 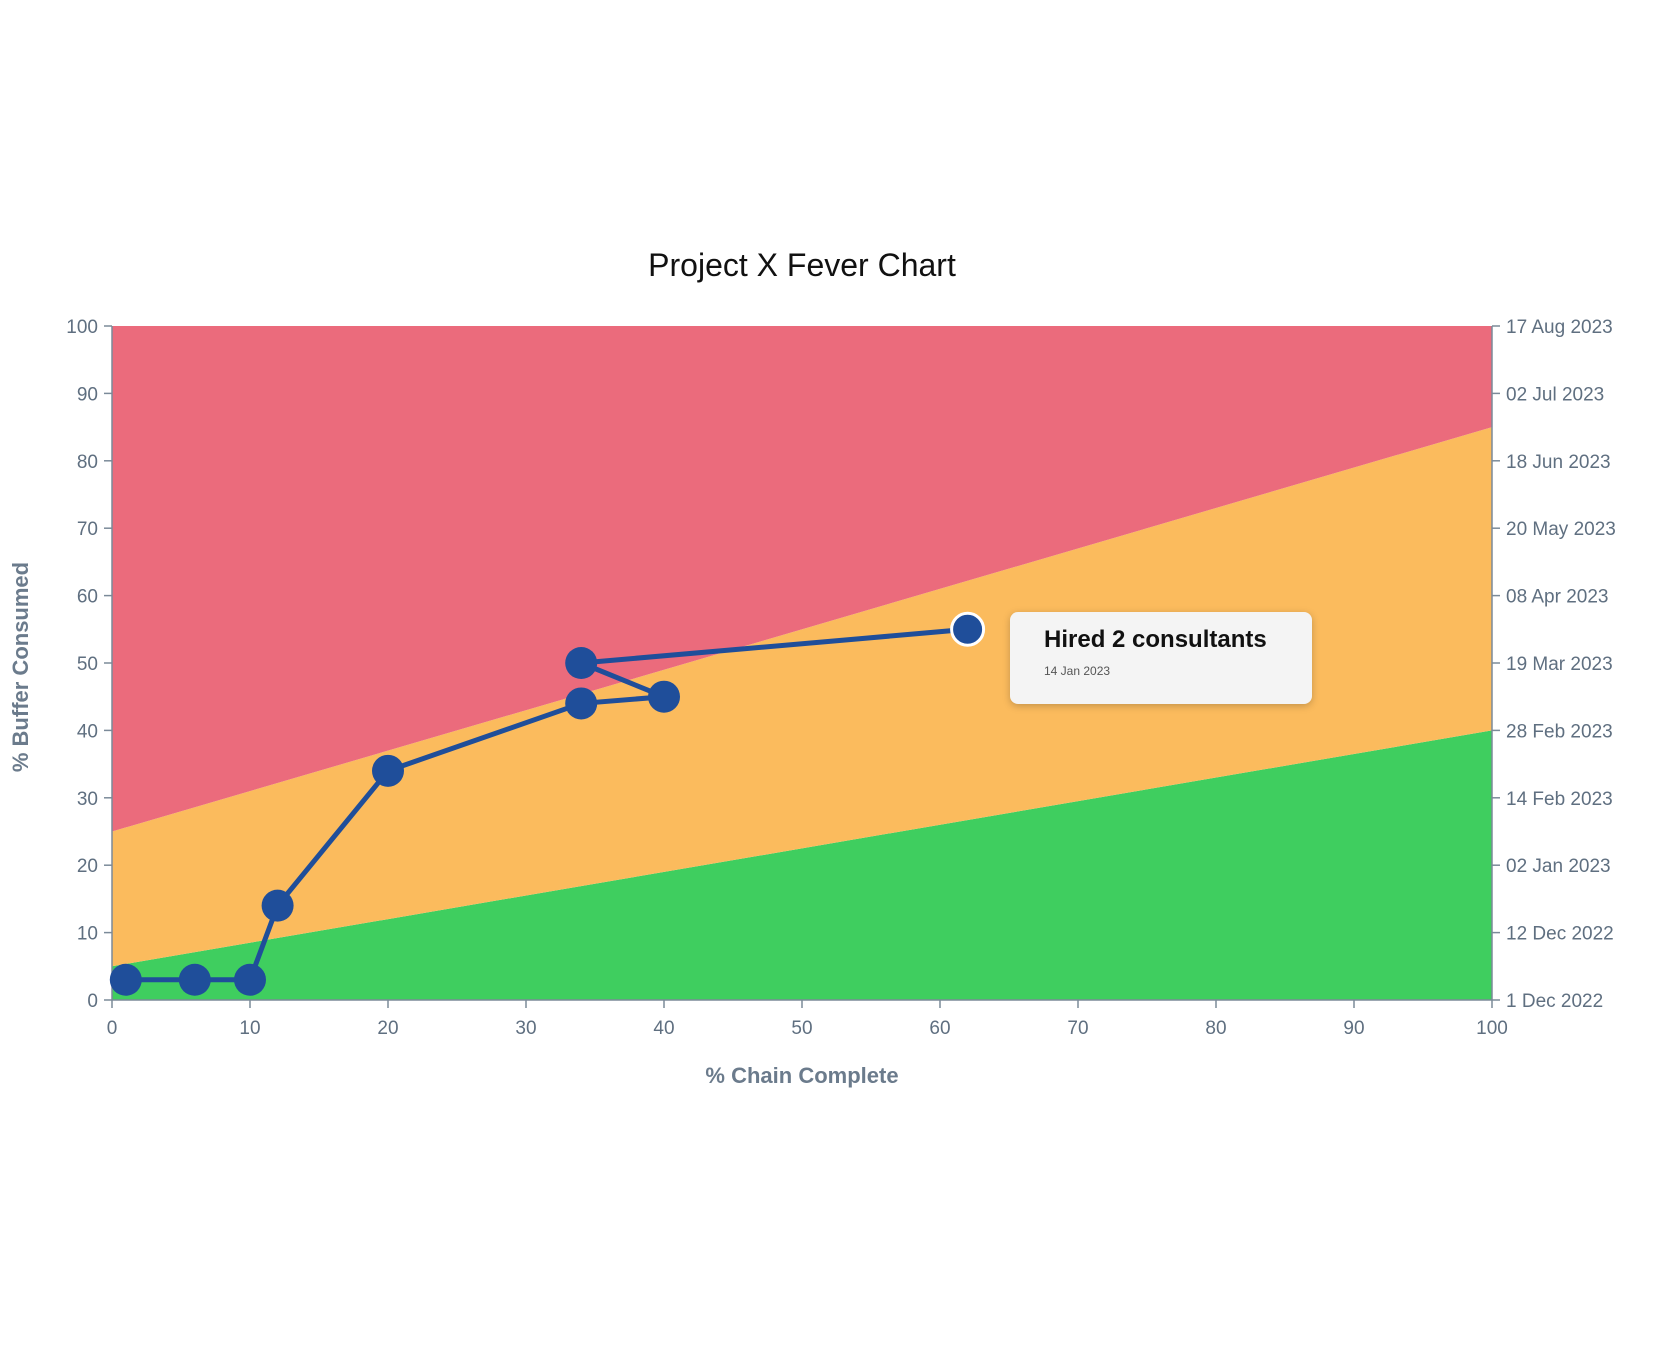 I want to click on chart-title: Project X Fever Chart, so click(x=802, y=265).